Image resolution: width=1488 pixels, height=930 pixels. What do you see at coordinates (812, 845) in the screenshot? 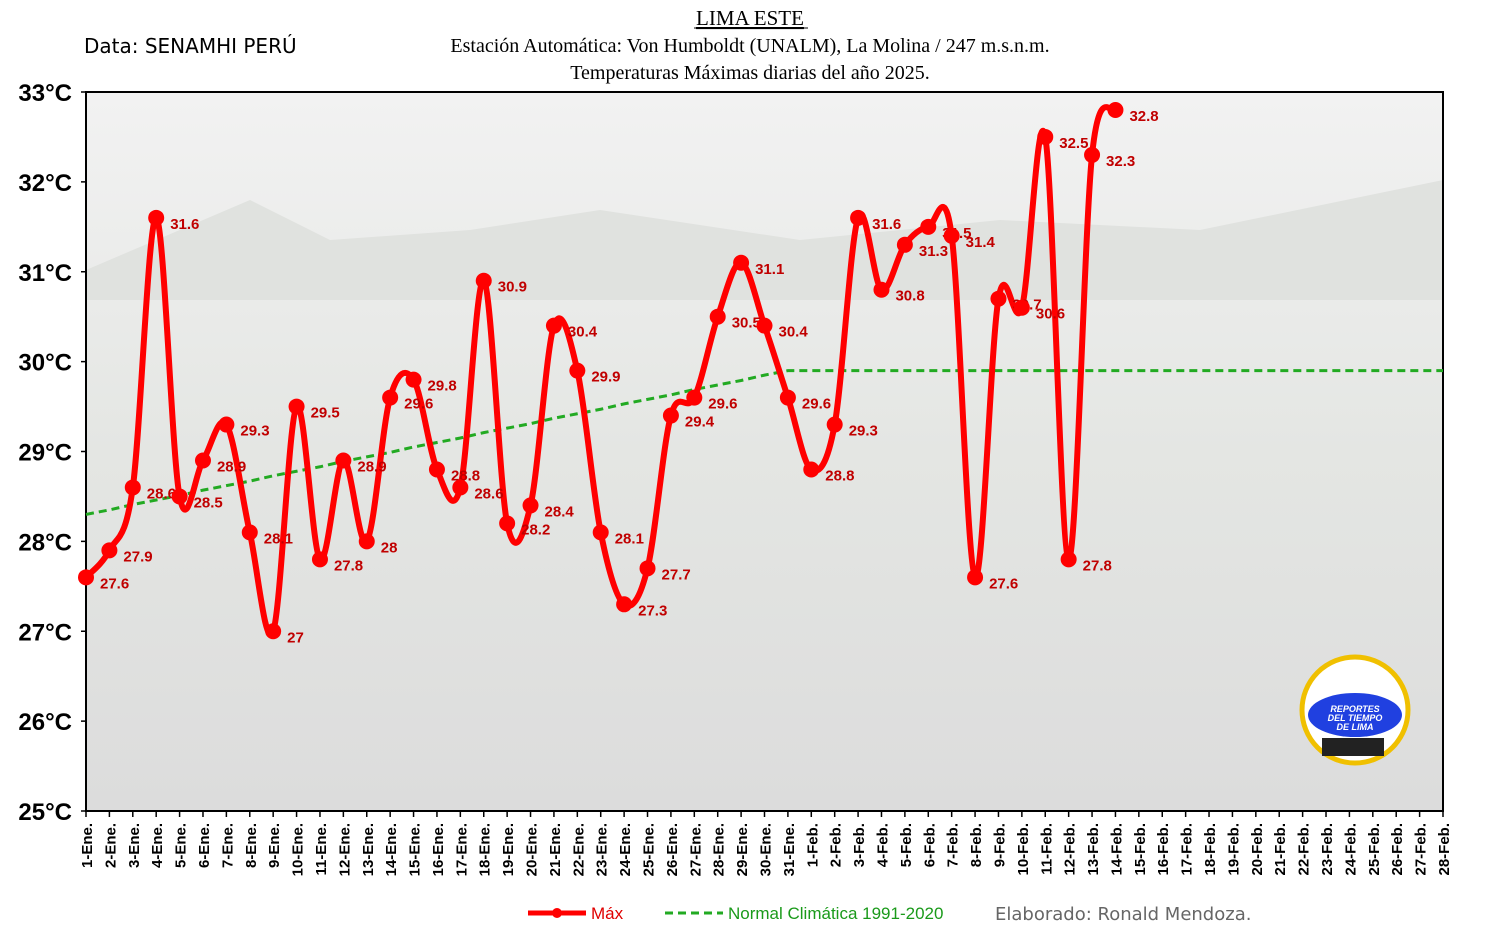
I see `x-tick-label: 1-Feb.` at bounding box center [812, 845].